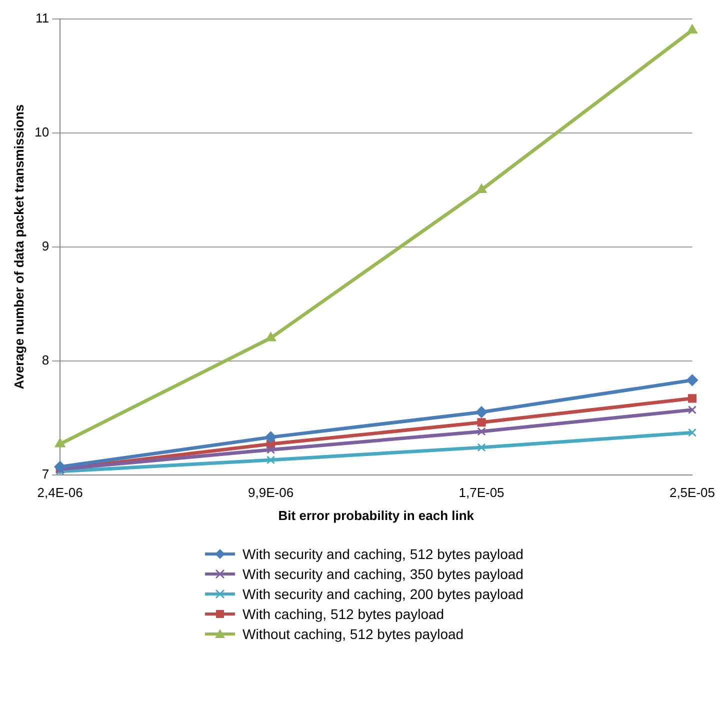 The image size is (726, 702). What do you see at coordinates (383, 594) in the screenshot?
I see `legend-label: With security and caching, 200 bytes payload` at bounding box center [383, 594].